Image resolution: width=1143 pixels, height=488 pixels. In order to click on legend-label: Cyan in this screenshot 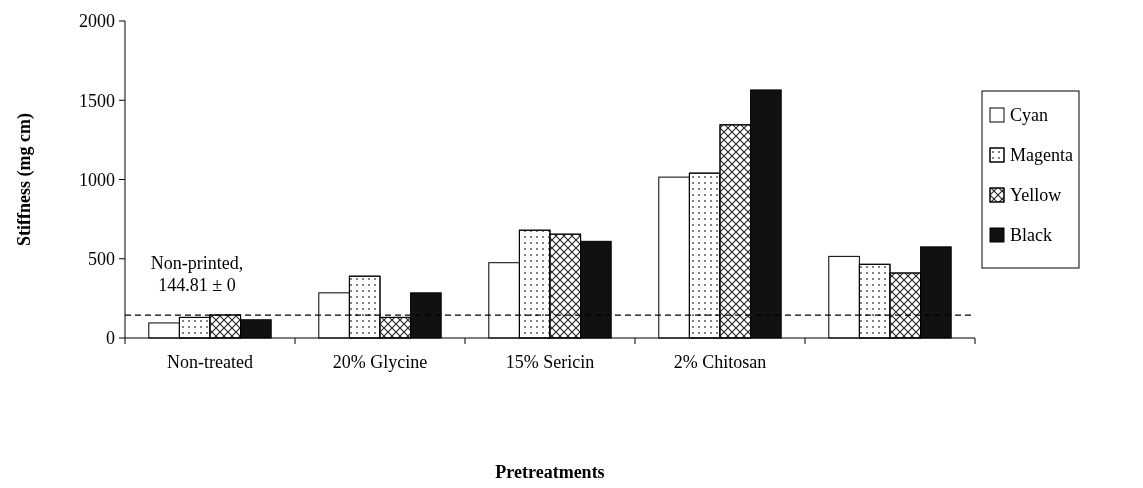, I will do `click(1029, 115)`.